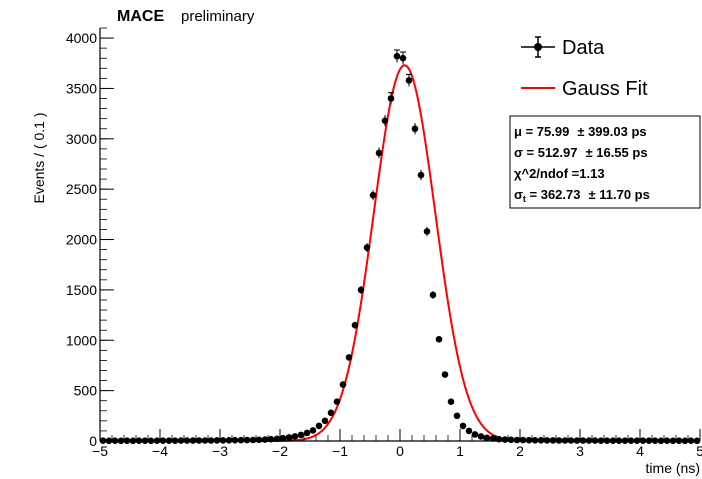 Image resolution: width=702 pixels, height=479 pixels. What do you see at coordinates (605, 89) in the screenshot?
I see `legend-fit-label: Gauss Fit` at bounding box center [605, 89].